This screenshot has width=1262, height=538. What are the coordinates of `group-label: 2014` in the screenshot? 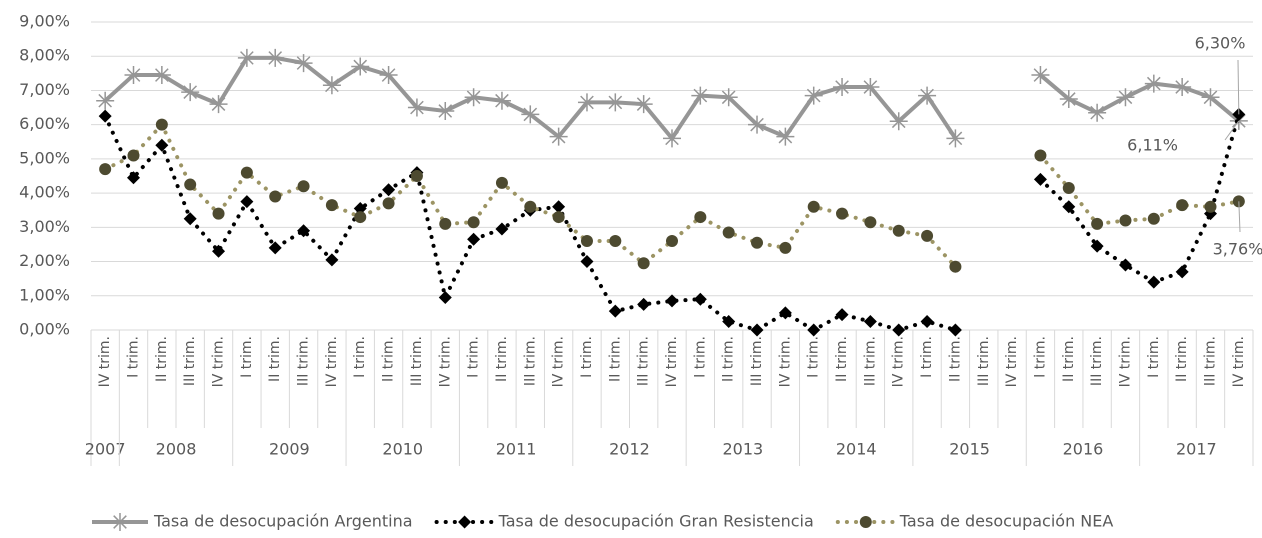 It's located at (856, 449).